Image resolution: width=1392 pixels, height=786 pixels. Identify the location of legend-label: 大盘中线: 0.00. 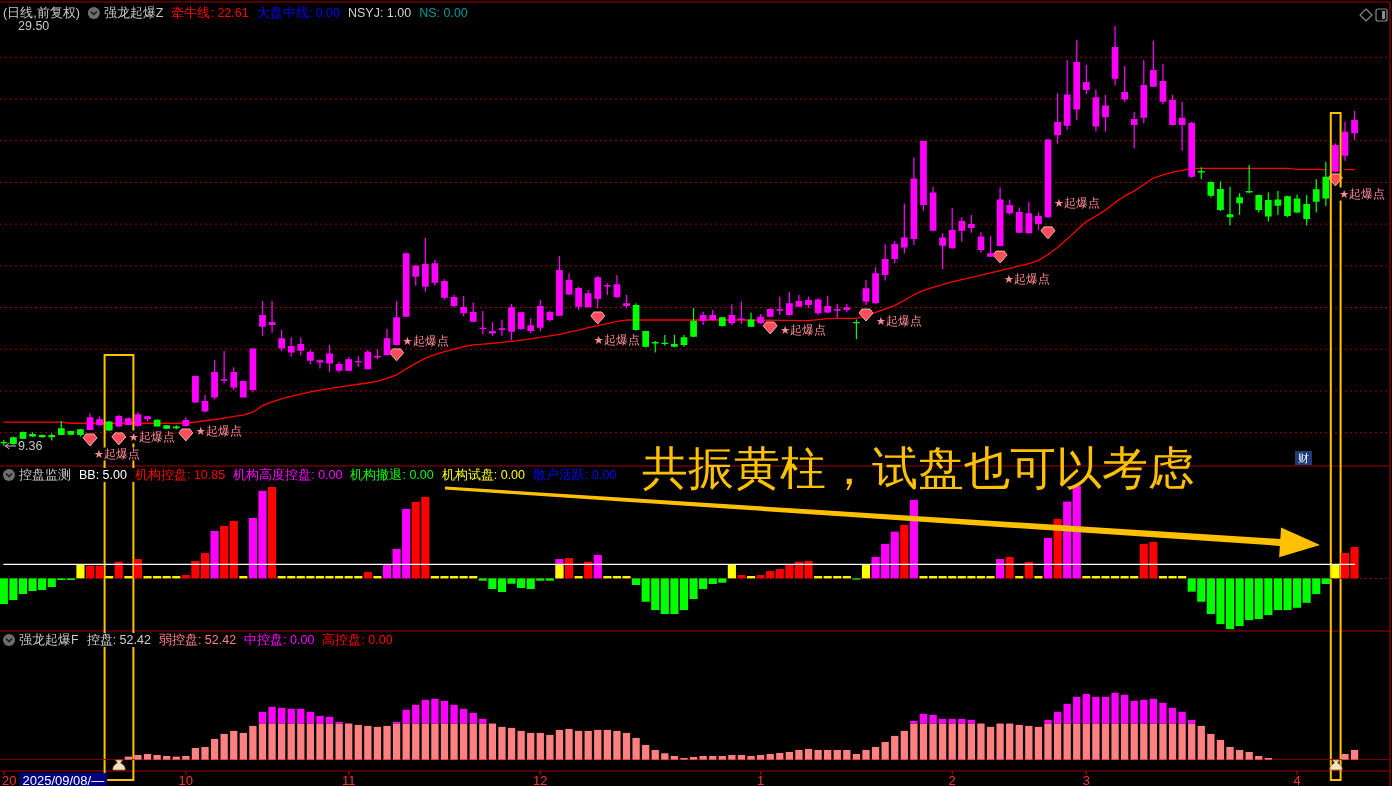
(298, 13).